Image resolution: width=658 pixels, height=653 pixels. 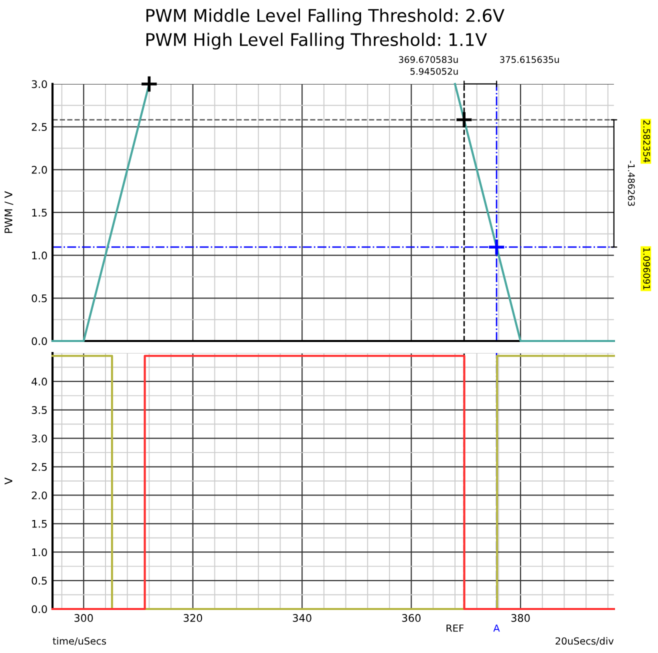 I want to click on x-tick-label: 300, so click(x=83, y=618).